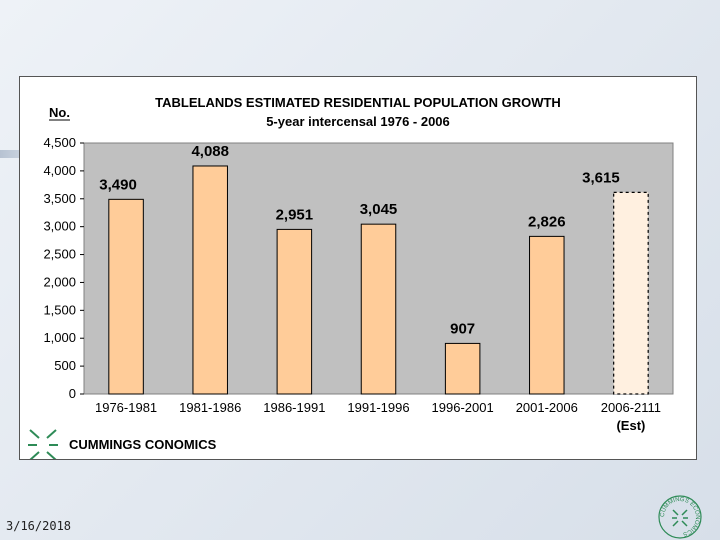  I want to click on chart-subtitle: 5-year intercensal 1976 - 2006, so click(358, 121).